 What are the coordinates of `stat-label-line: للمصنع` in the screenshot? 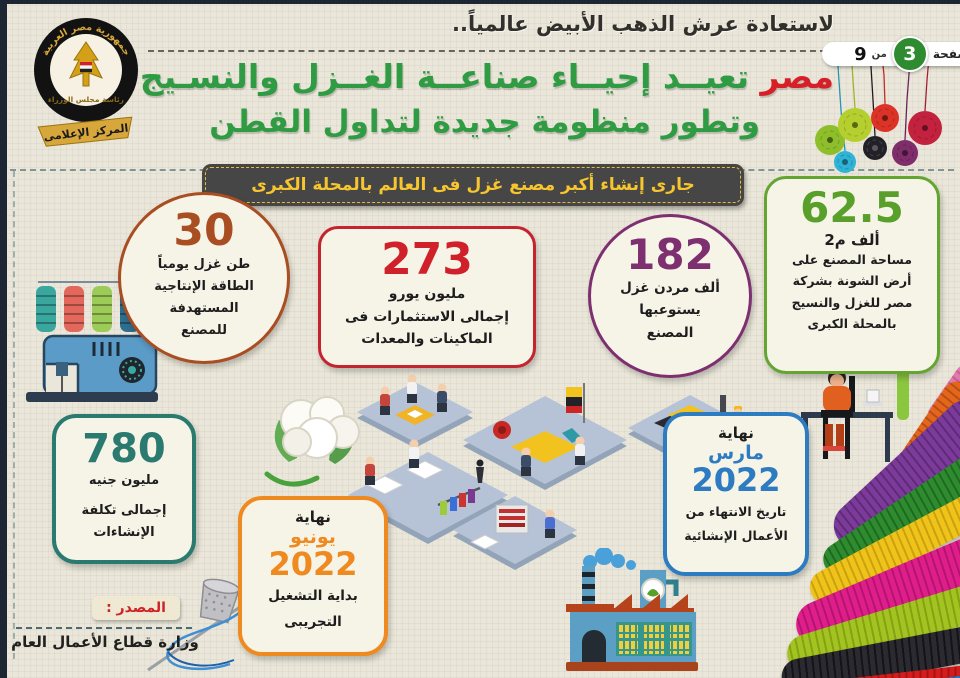 It's located at (204, 331).